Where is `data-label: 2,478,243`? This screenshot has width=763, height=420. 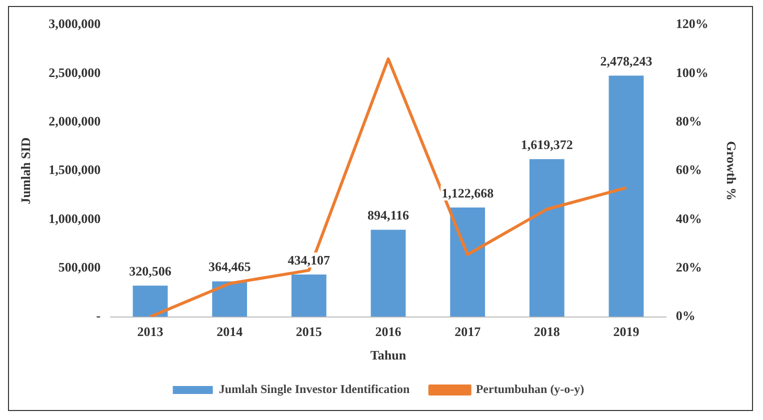 data-label: 2,478,243 is located at coordinates (626, 60).